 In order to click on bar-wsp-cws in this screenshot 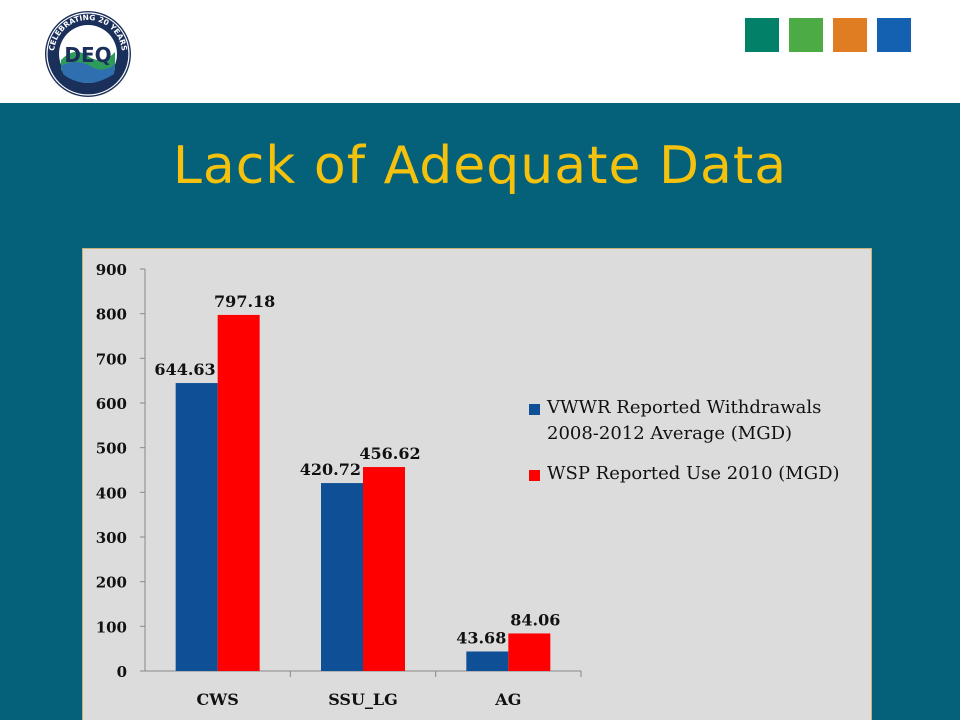, I will do `click(238, 492)`.